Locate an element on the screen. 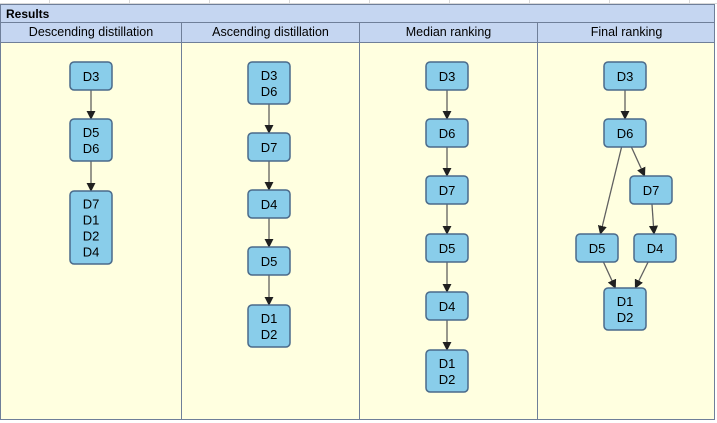 The image size is (717, 423). column-header-median: Median ranking is located at coordinates (448, 32).